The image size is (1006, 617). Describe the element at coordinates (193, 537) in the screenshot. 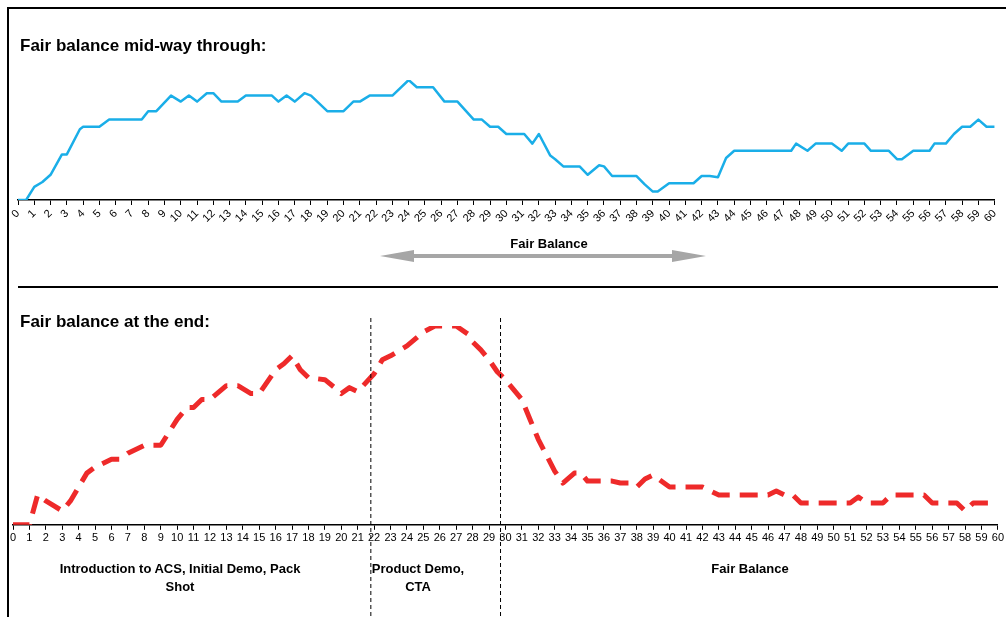

I see `x-tick-label: 11` at that location.